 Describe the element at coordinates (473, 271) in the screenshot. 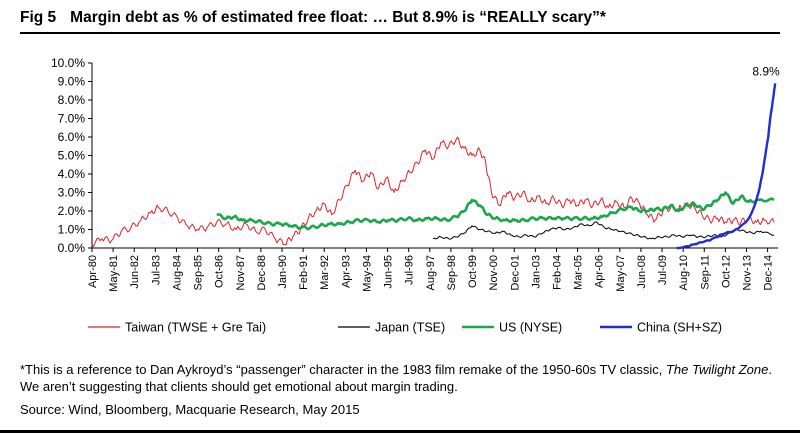

I see `x-tick-label: Oct-99` at that location.